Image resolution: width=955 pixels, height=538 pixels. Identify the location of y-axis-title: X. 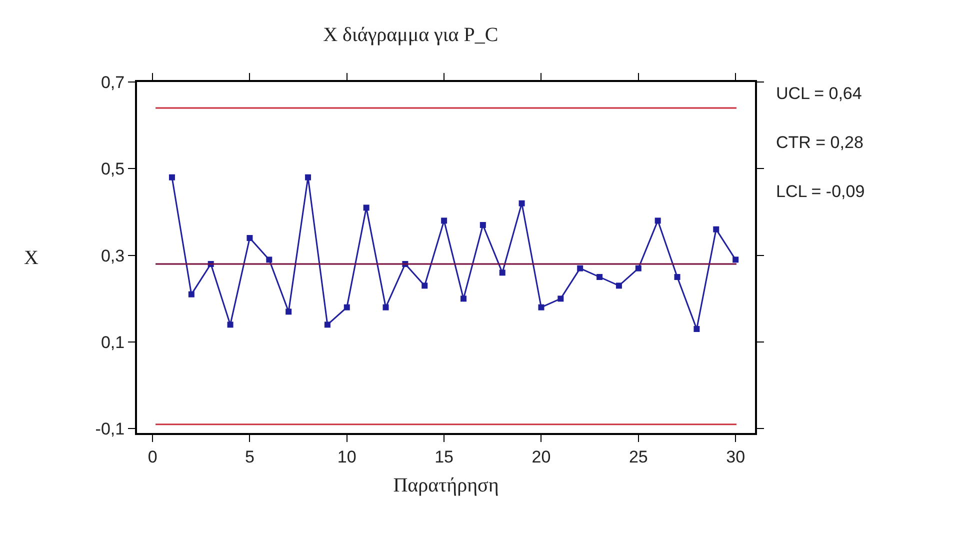
(31, 258).